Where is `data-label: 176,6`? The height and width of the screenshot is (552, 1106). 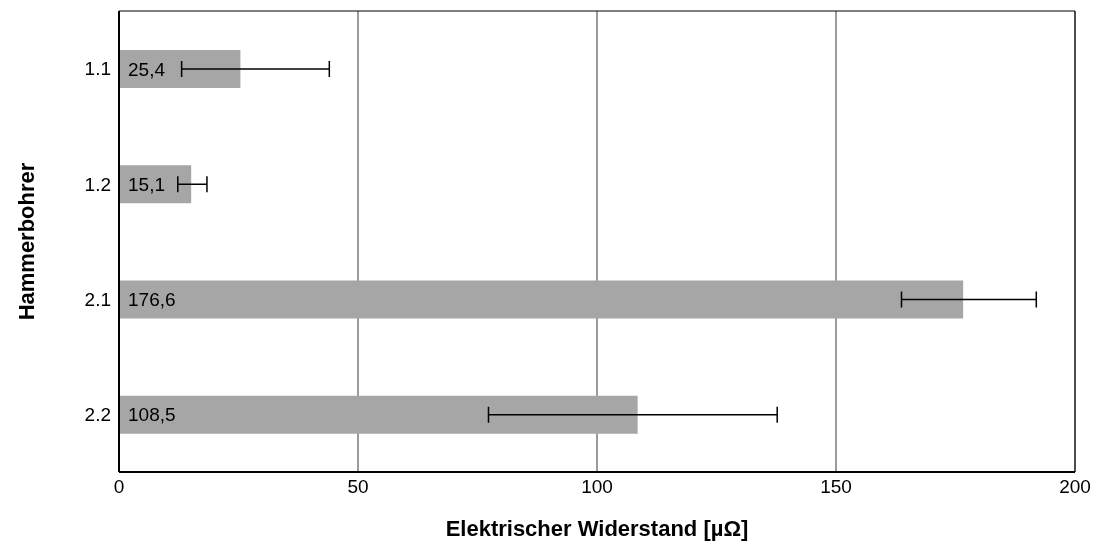 data-label: 176,6 is located at coordinates (152, 299).